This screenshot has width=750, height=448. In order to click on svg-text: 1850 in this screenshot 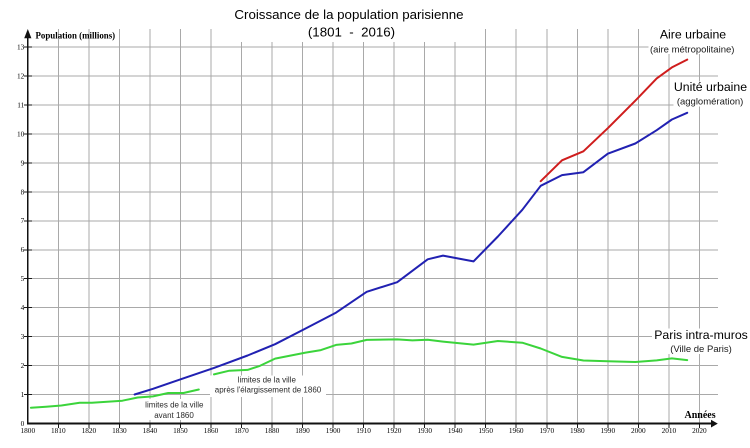, I will do `click(180, 430)`.